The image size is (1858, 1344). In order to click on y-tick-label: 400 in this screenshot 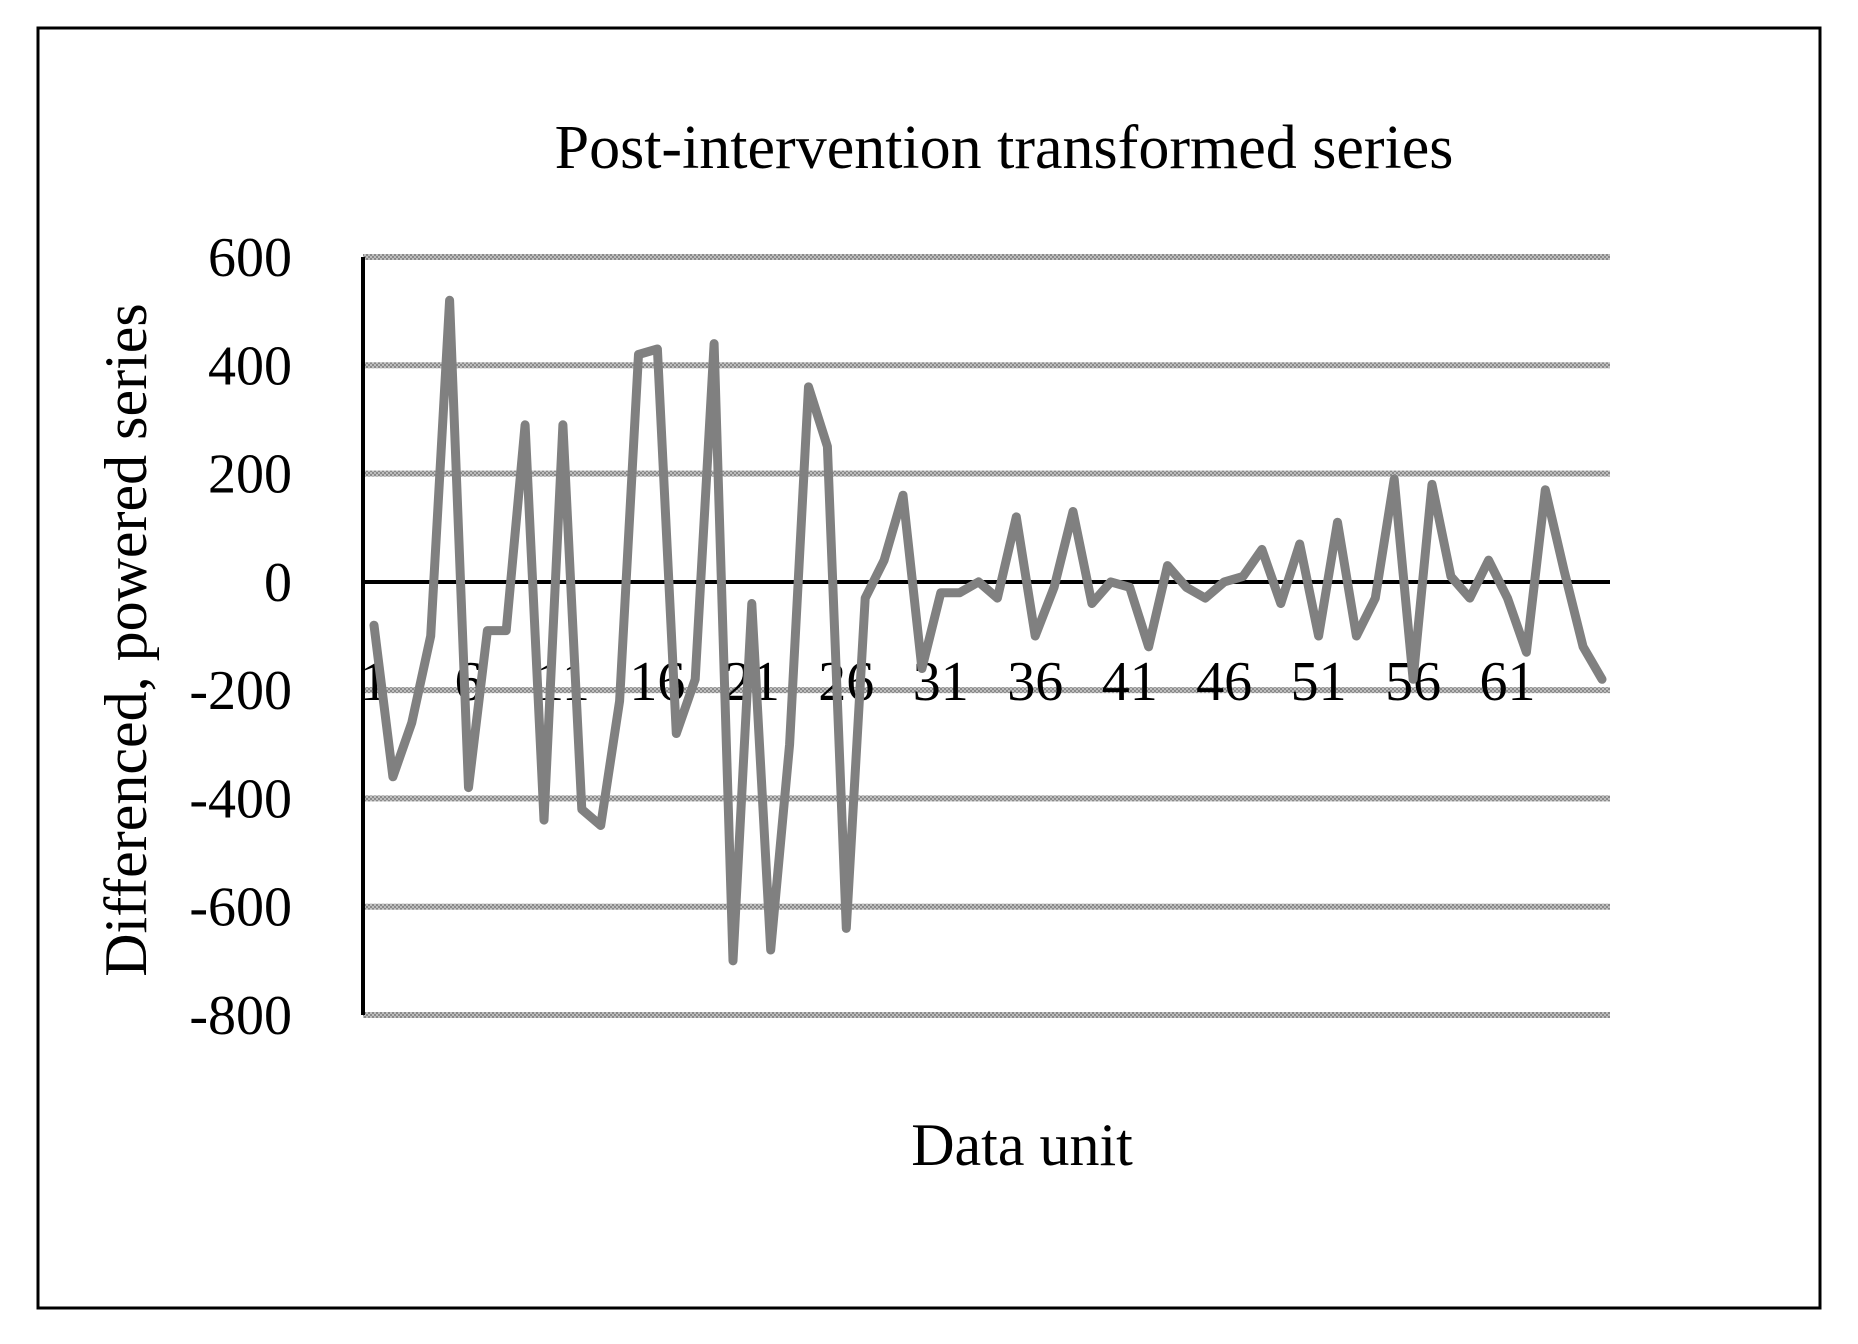, I will do `click(250, 366)`.